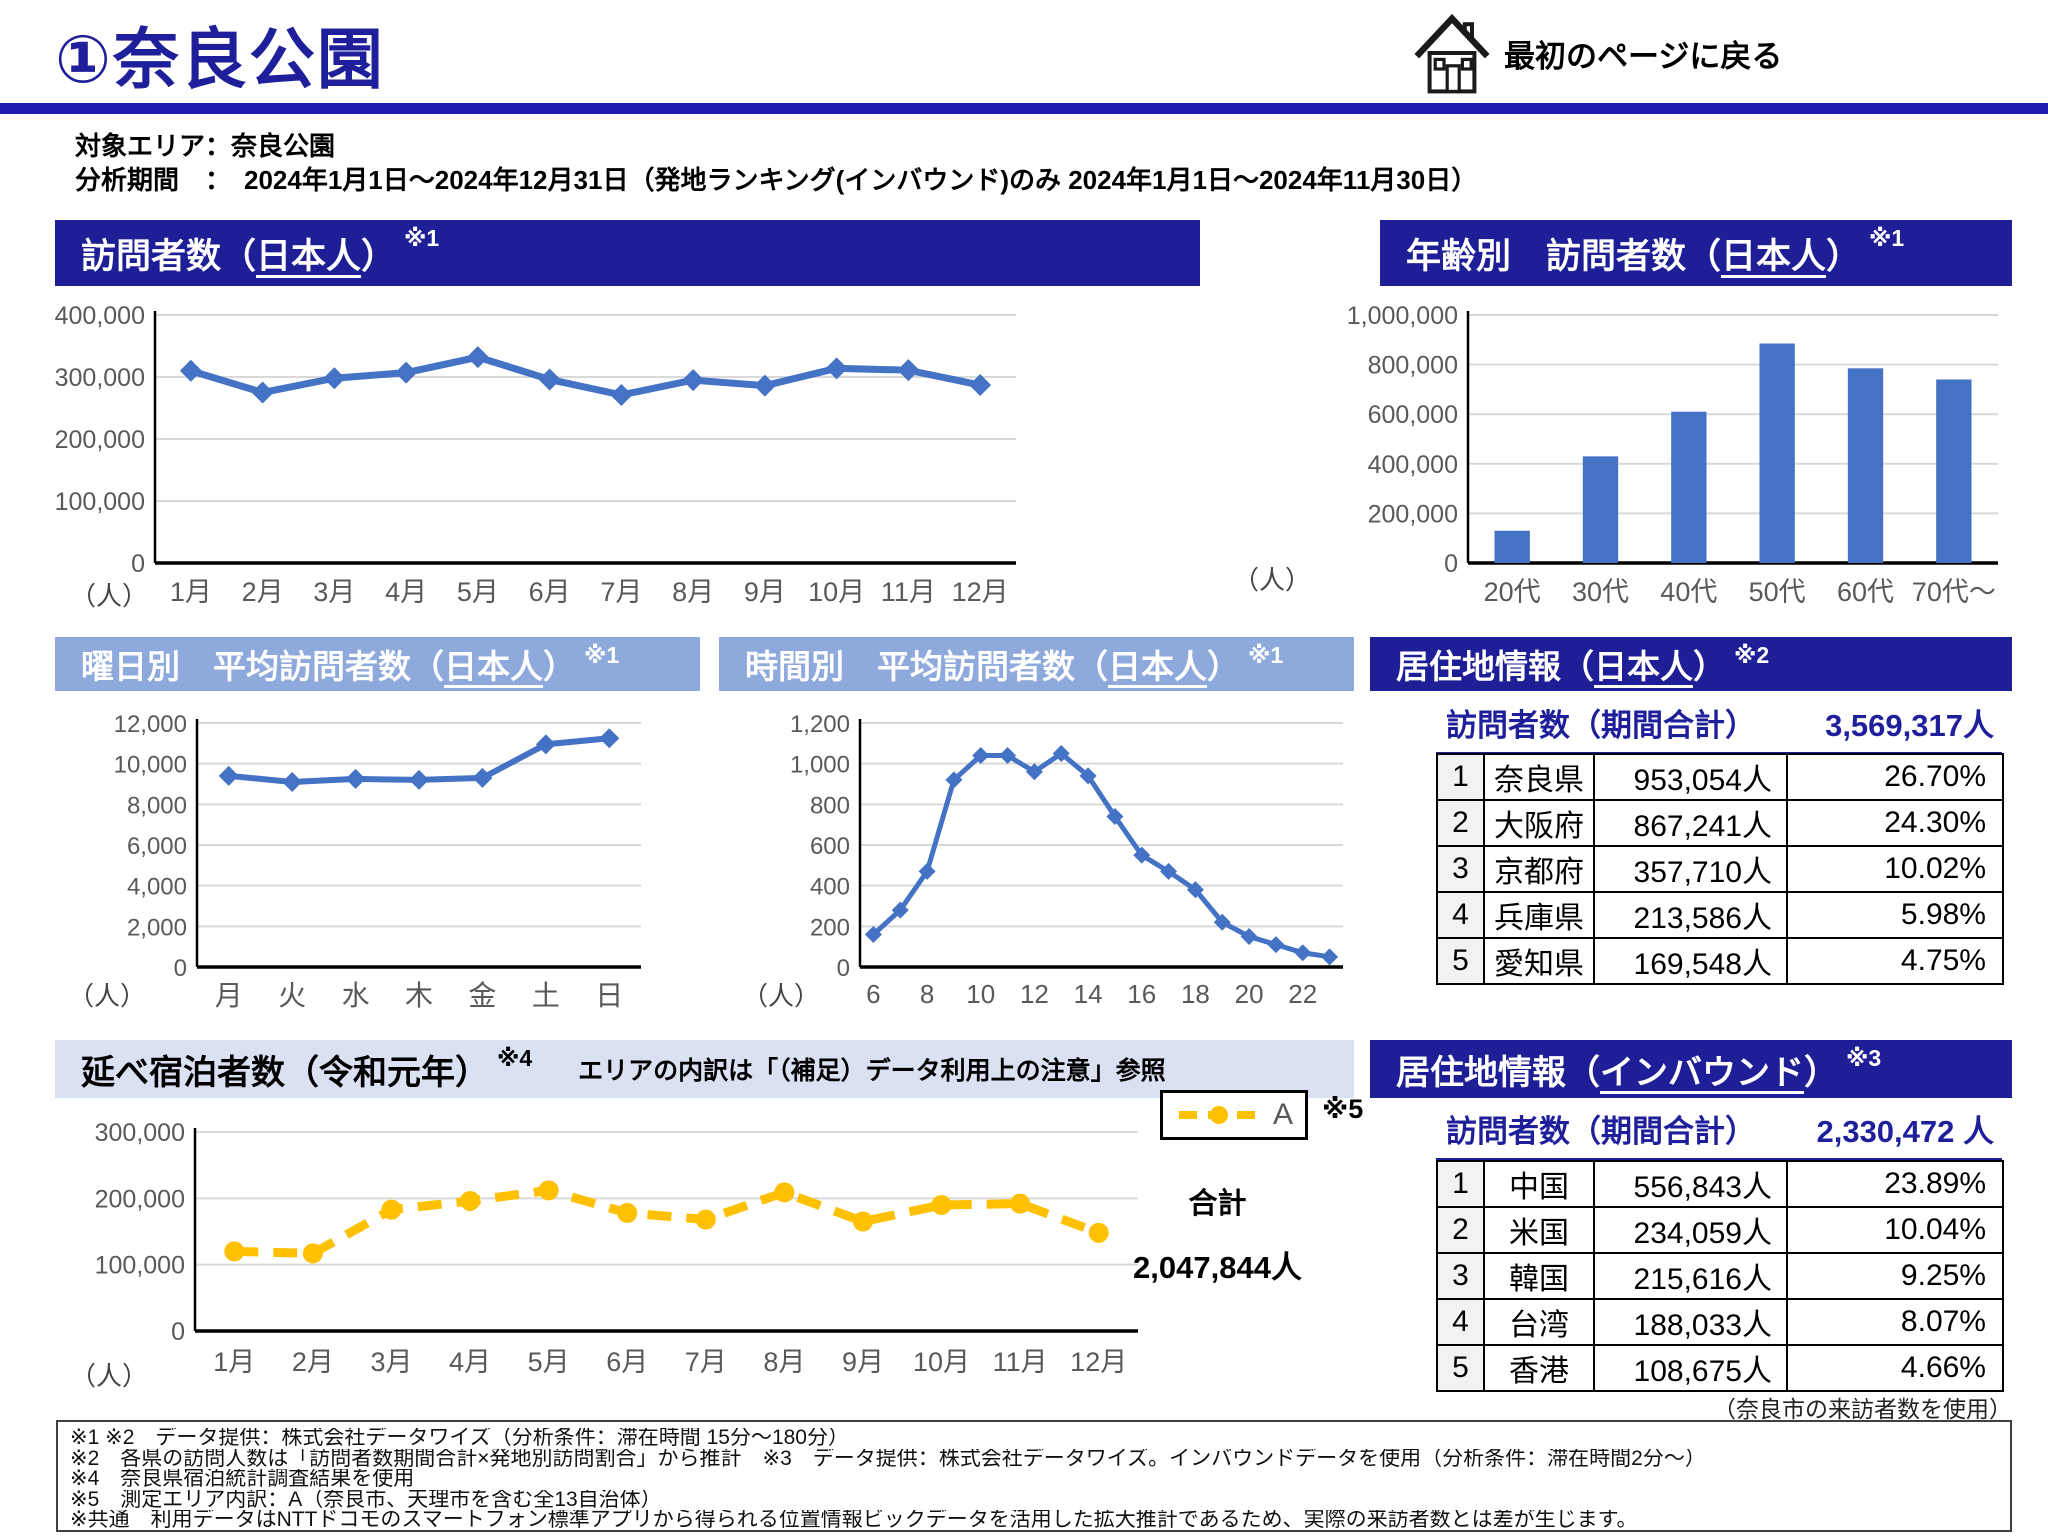 Image resolution: width=2048 pixels, height=1536 pixels. I want to click on share-cell: 5.98%, so click(1895, 915).